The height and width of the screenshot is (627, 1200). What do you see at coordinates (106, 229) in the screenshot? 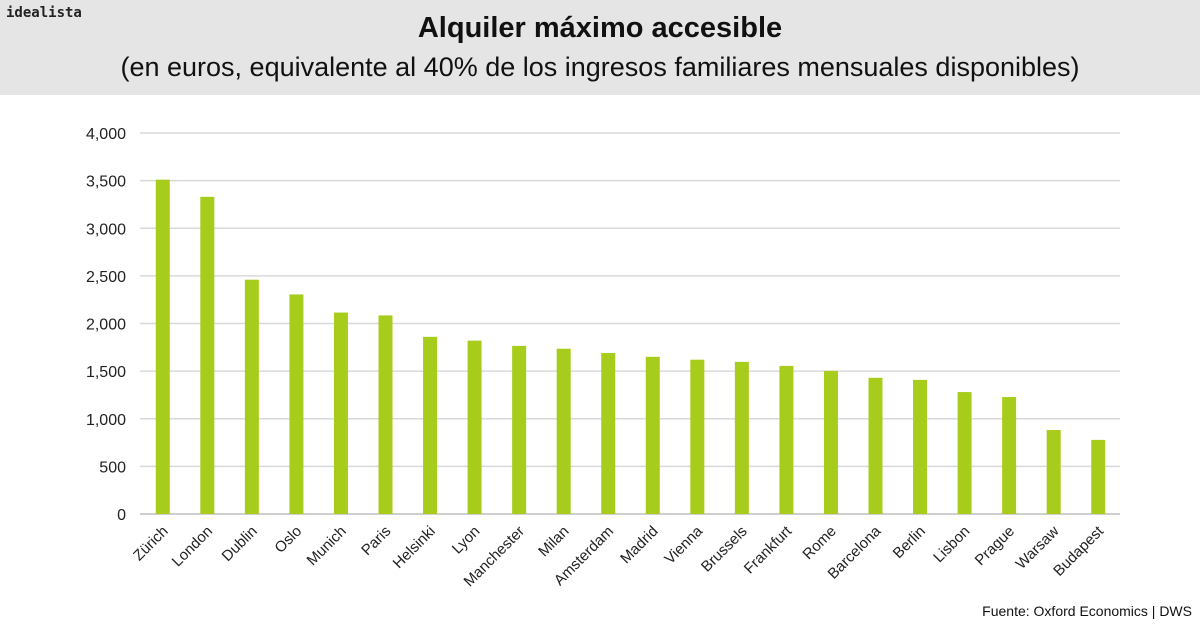
I see `y-tick-label: 3,000` at bounding box center [106, 229].